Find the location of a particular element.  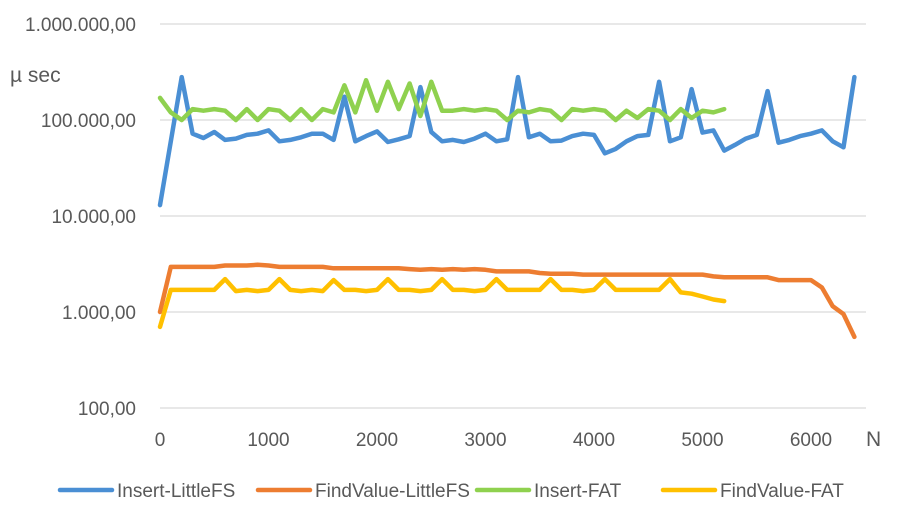

legend-label: Insert-FAT is located at coordinates (578, 491).